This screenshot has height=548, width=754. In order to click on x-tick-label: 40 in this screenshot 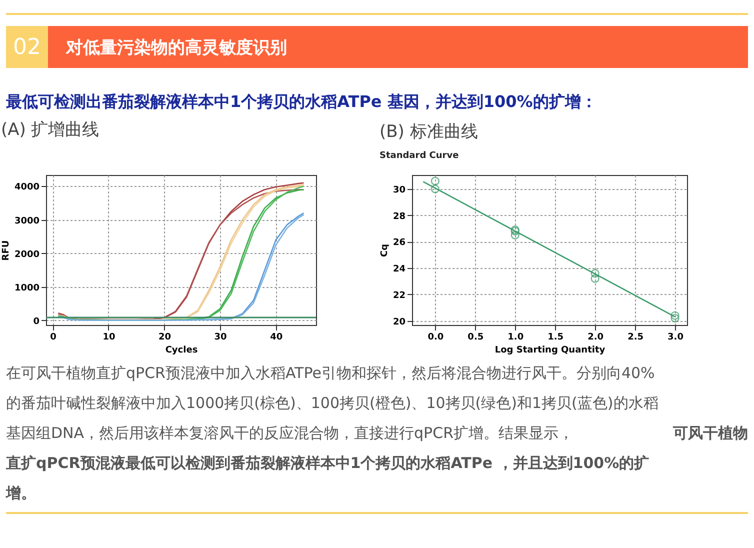, I will do `click(276, 337)`.